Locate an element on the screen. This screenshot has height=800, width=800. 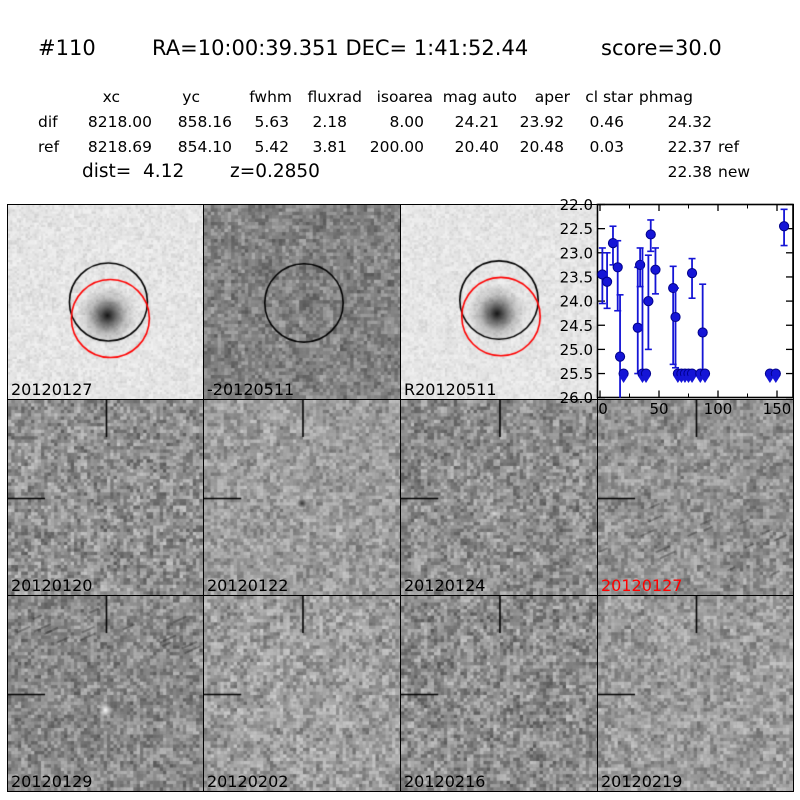
dif-fwhm: 5.63 is located at coordinates (271, 122).